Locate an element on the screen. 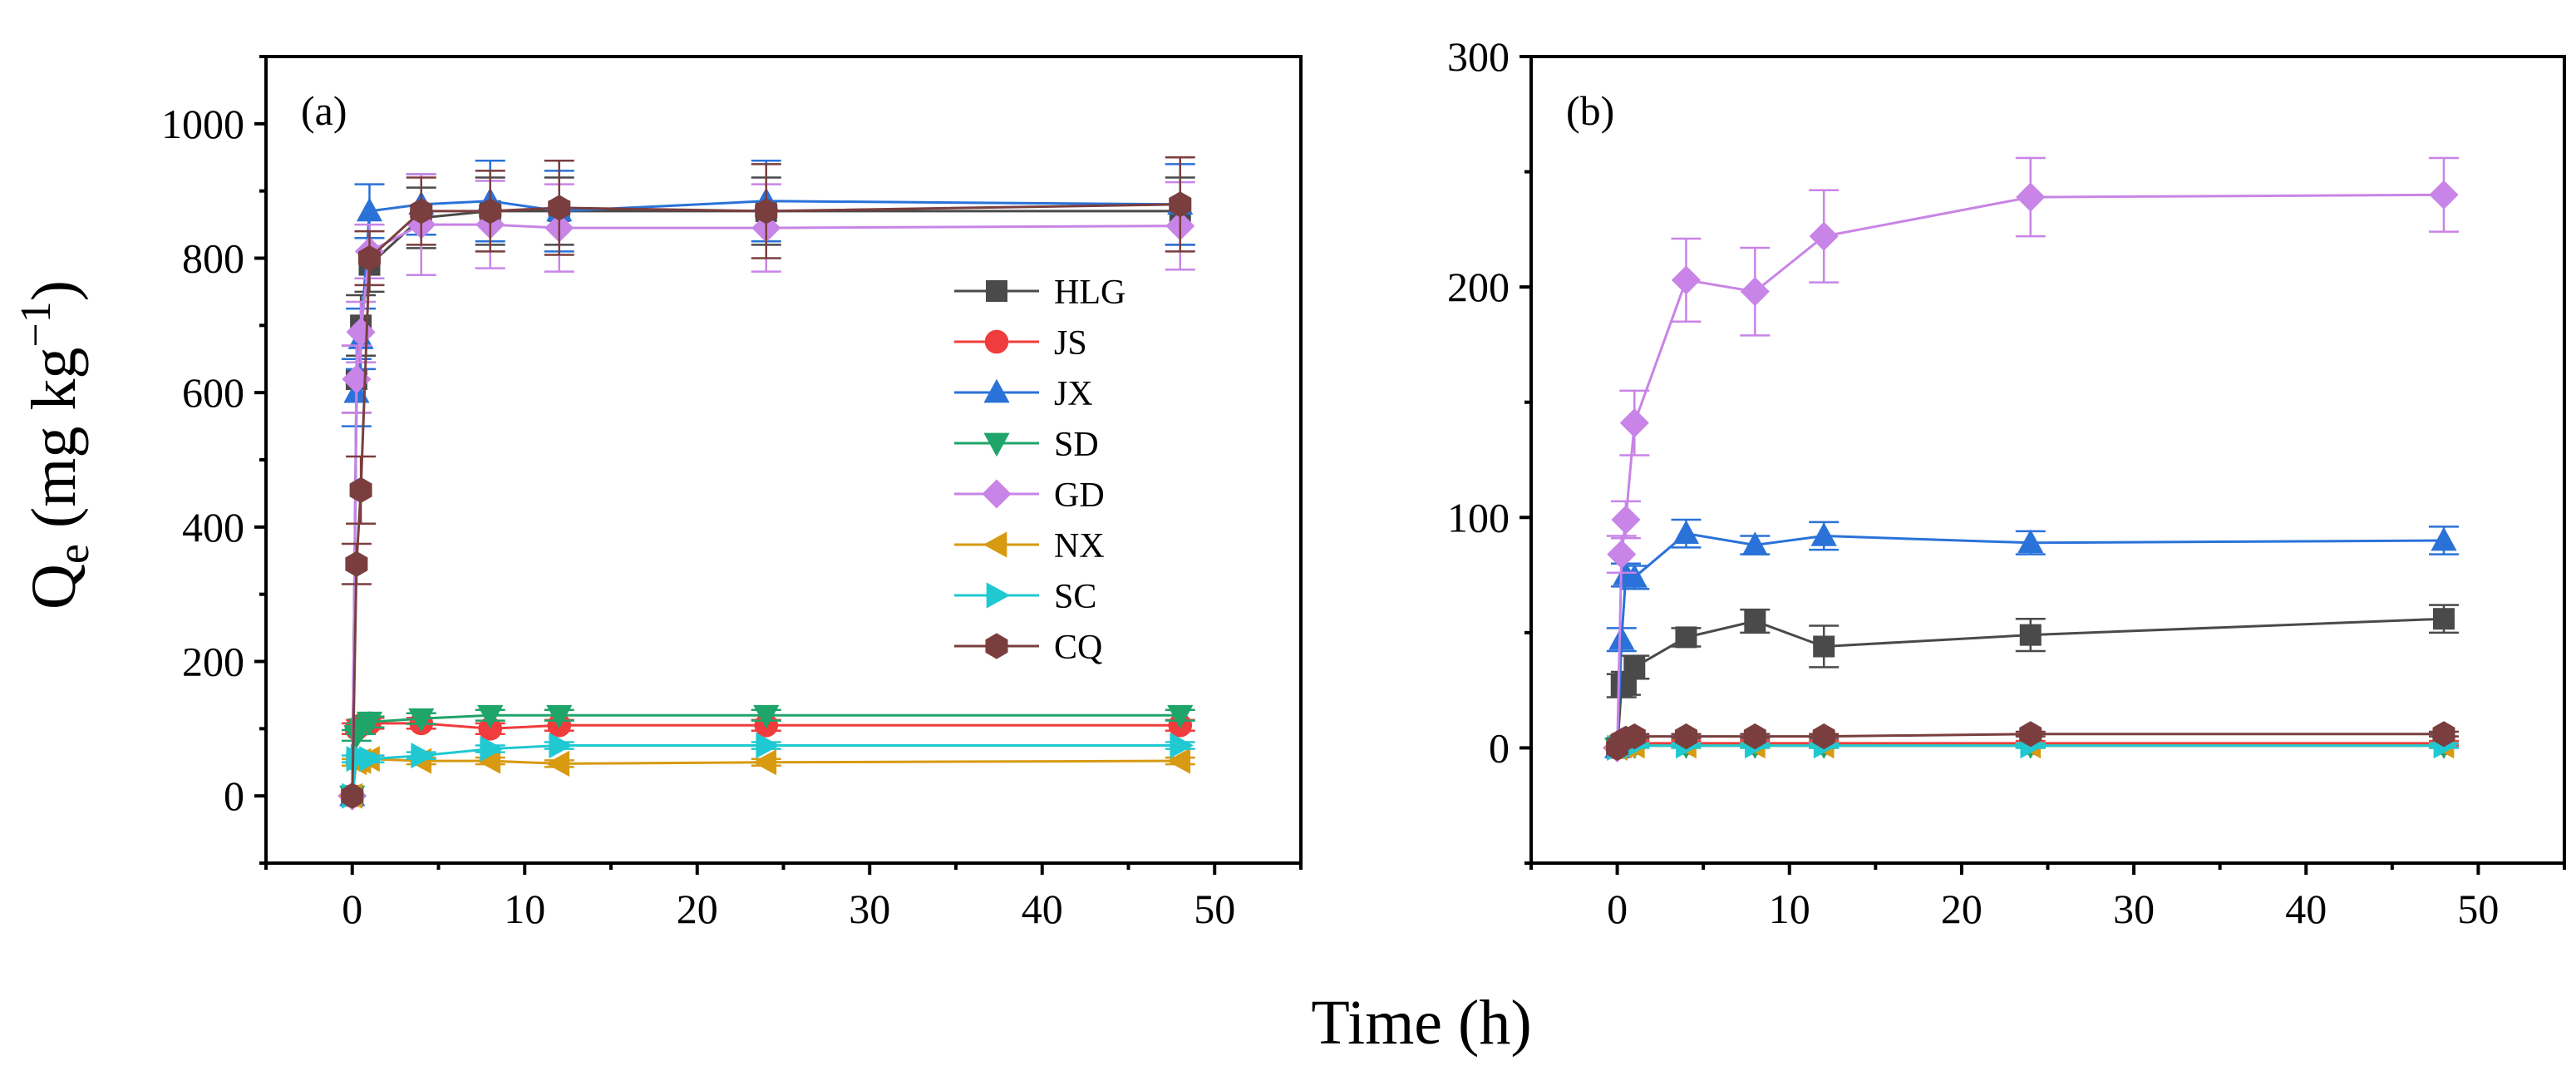 This screenshot has height=1066, width=2576. legend-item-cq: CQ is located at coordinates (1028, 648).